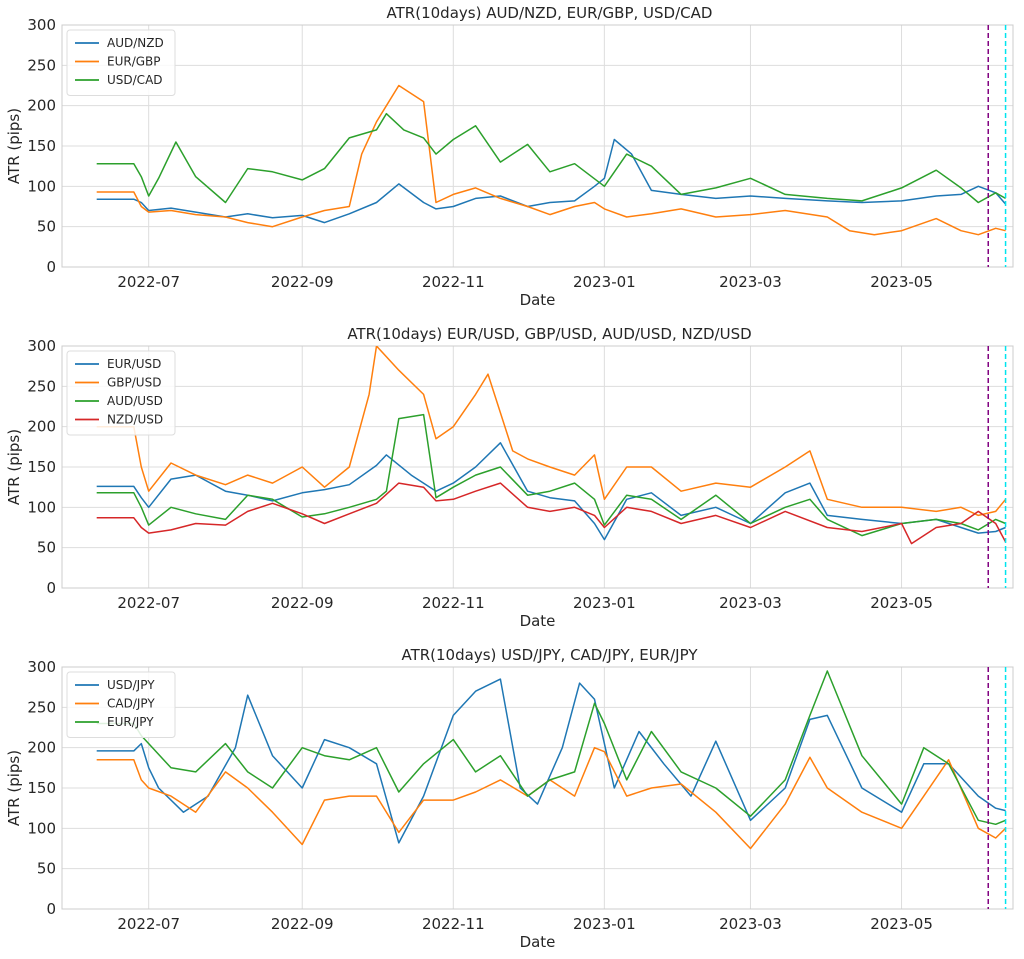 The width and height of the screenshot is (1024, 959). Describe the element at coordinates (135, 401) in the screenshot. I see `legend-label: AUD/USD` at that location.